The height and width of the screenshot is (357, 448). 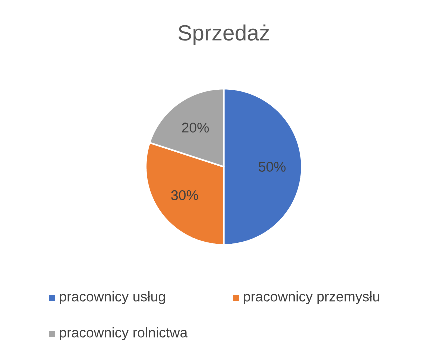 I want to click on legend-label: pracownicy usług, so click(x=113, y=297).